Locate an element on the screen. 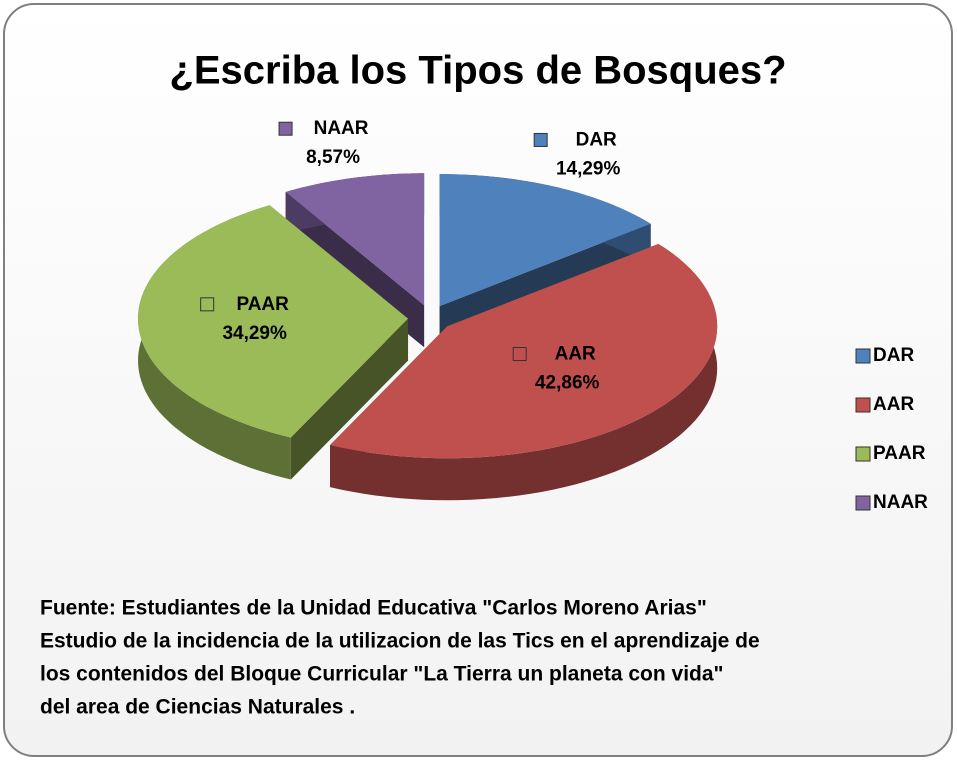 This screenshot has width=957, height=765. data-label-name: NAAR is located at coordinates (341, 128).